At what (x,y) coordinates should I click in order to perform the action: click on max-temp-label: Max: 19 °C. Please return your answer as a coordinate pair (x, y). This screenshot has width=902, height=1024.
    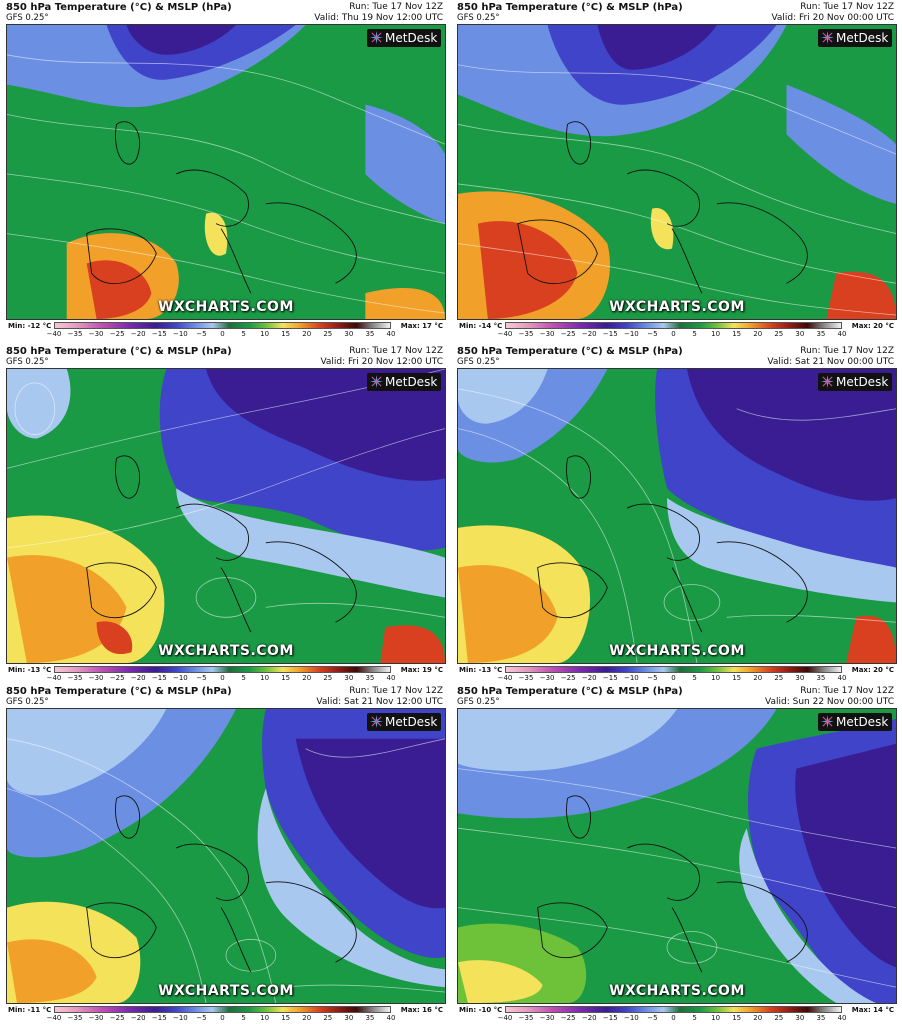
    Looking at the image, I should click on (421, 670).